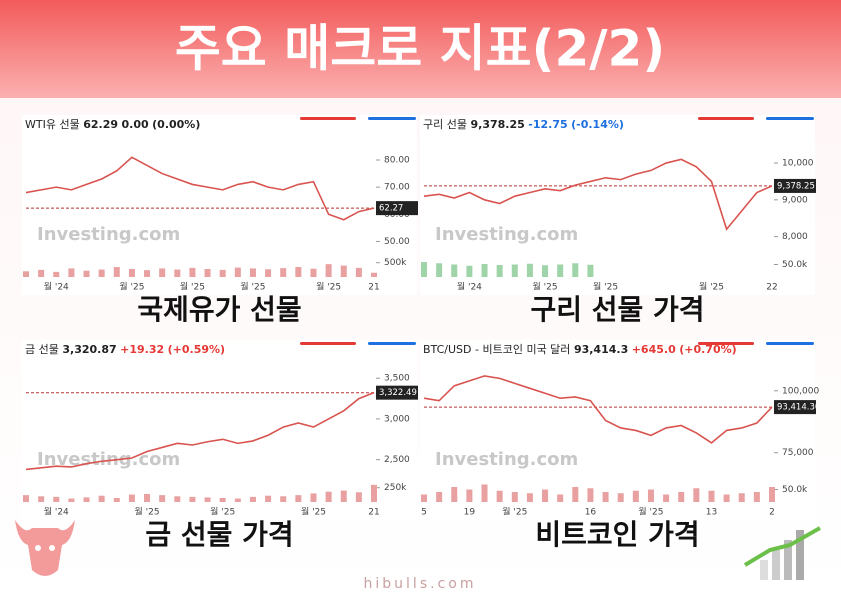 The height and width of the screenshot is (595, 841). Describe the element at coordinates (397, 379) in the screenshot. I see `y-tick-label: 3,500` at that location.